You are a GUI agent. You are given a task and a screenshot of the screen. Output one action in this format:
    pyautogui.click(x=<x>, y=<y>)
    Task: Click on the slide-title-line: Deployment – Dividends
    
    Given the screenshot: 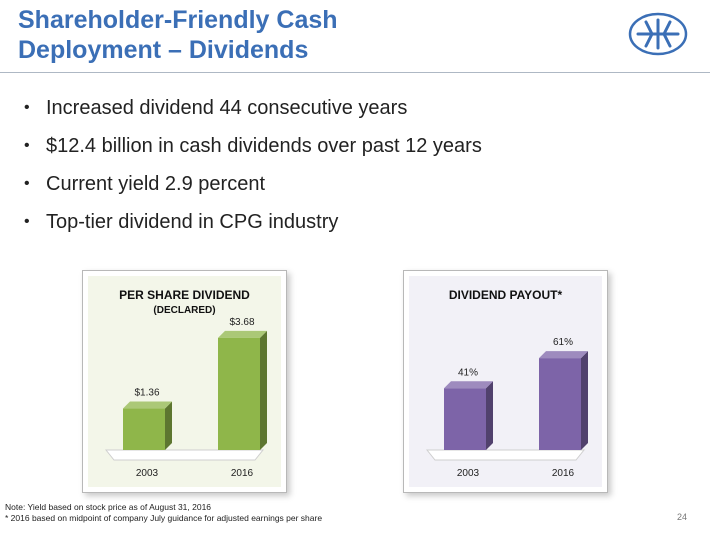 What is the action you would take?
    pyautogui.click(x=163, y=50)
    